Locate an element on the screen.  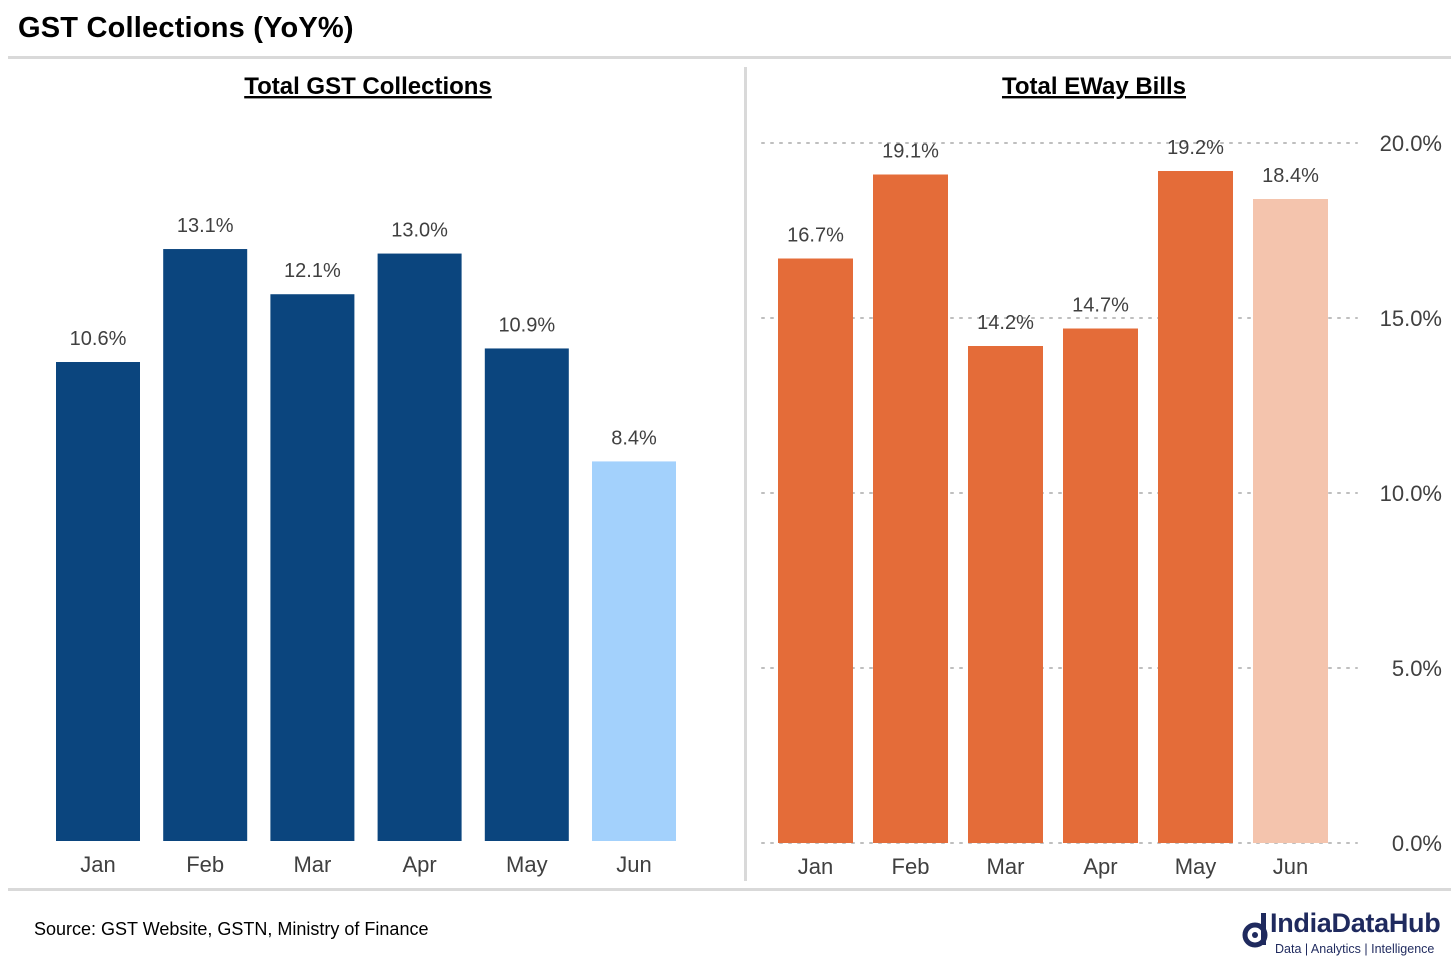
chart-title: Total GST Collections is located at coordinates (368, 86).